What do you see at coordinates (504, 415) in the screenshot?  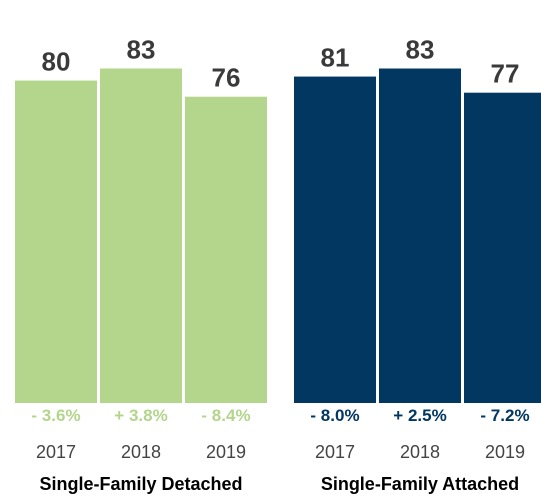 I see `change-label: - 7.2%` at bounding box center [504, 415].